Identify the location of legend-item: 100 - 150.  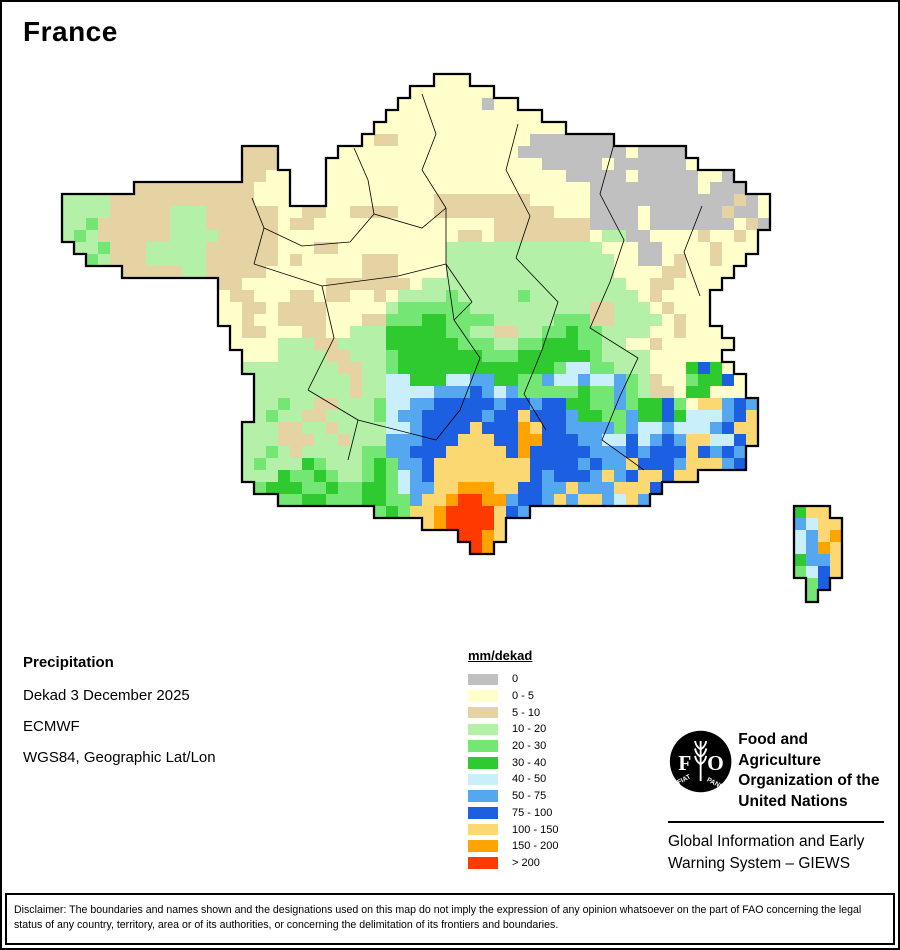
(513, 829).